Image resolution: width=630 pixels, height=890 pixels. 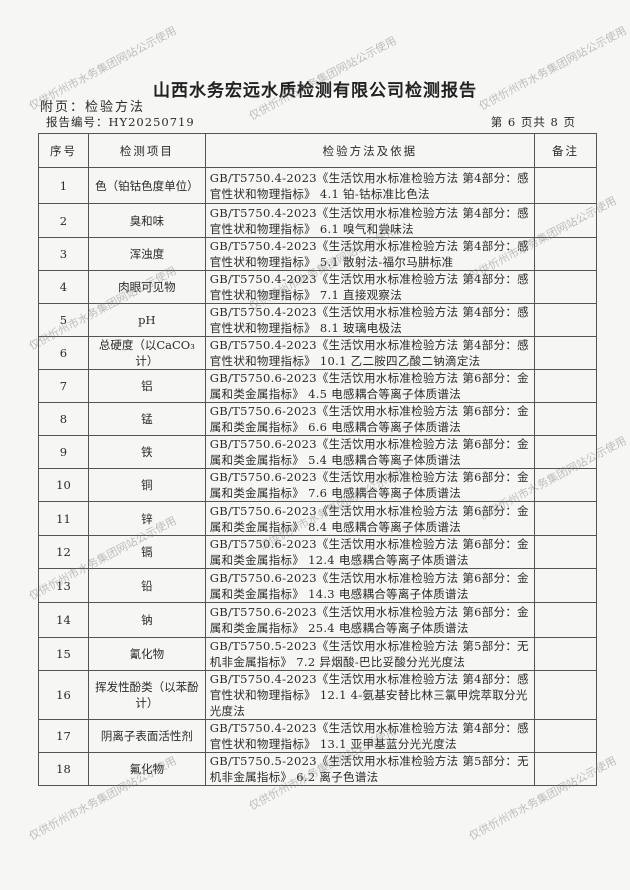 I want to click on test-item: pH, so click(x=146, y=320).